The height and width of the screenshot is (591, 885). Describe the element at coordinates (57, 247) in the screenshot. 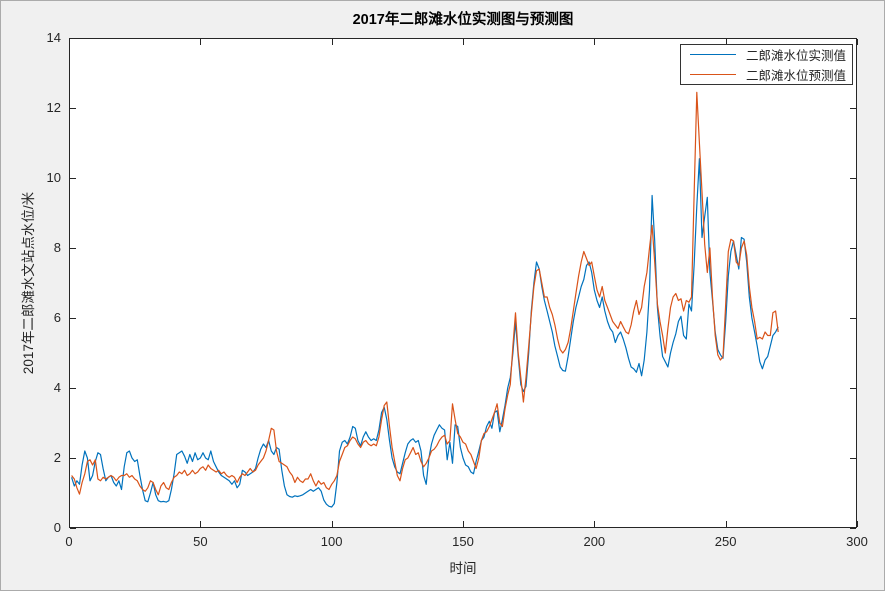

I see `y-tick-label: 8` at that location.